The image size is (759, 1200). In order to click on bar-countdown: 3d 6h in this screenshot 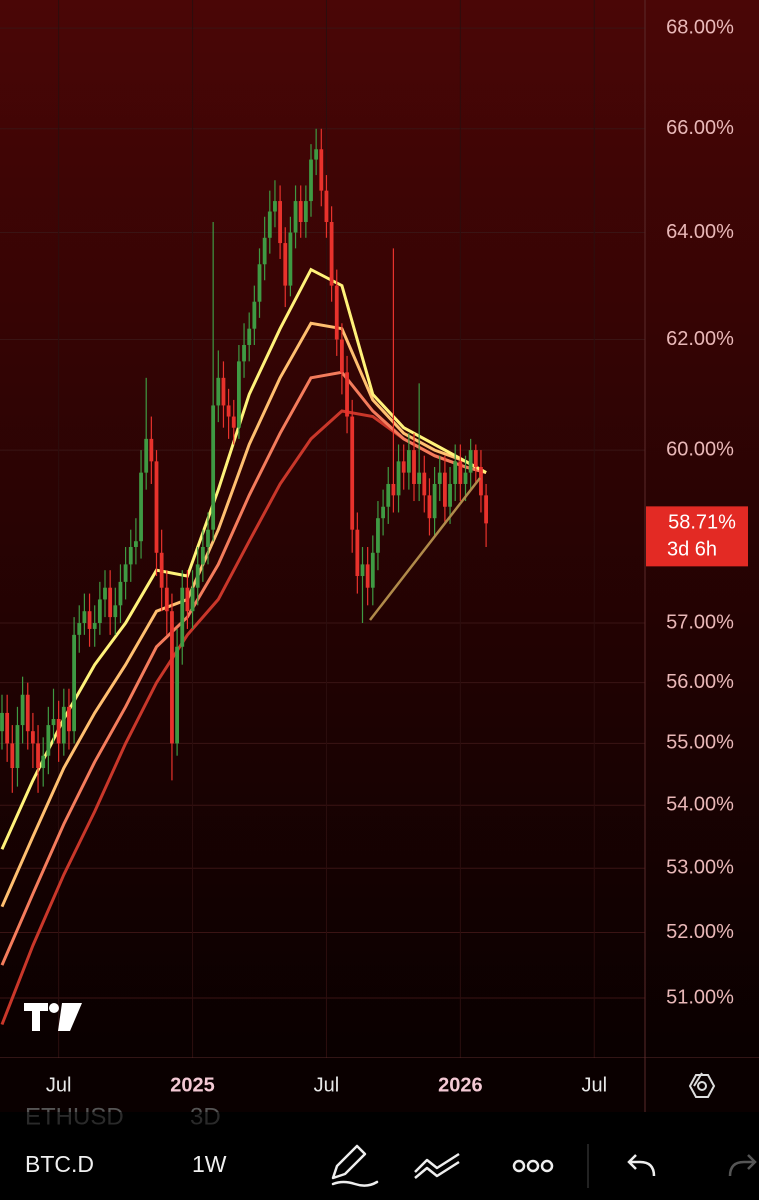, I will do `click(692, 550)`.